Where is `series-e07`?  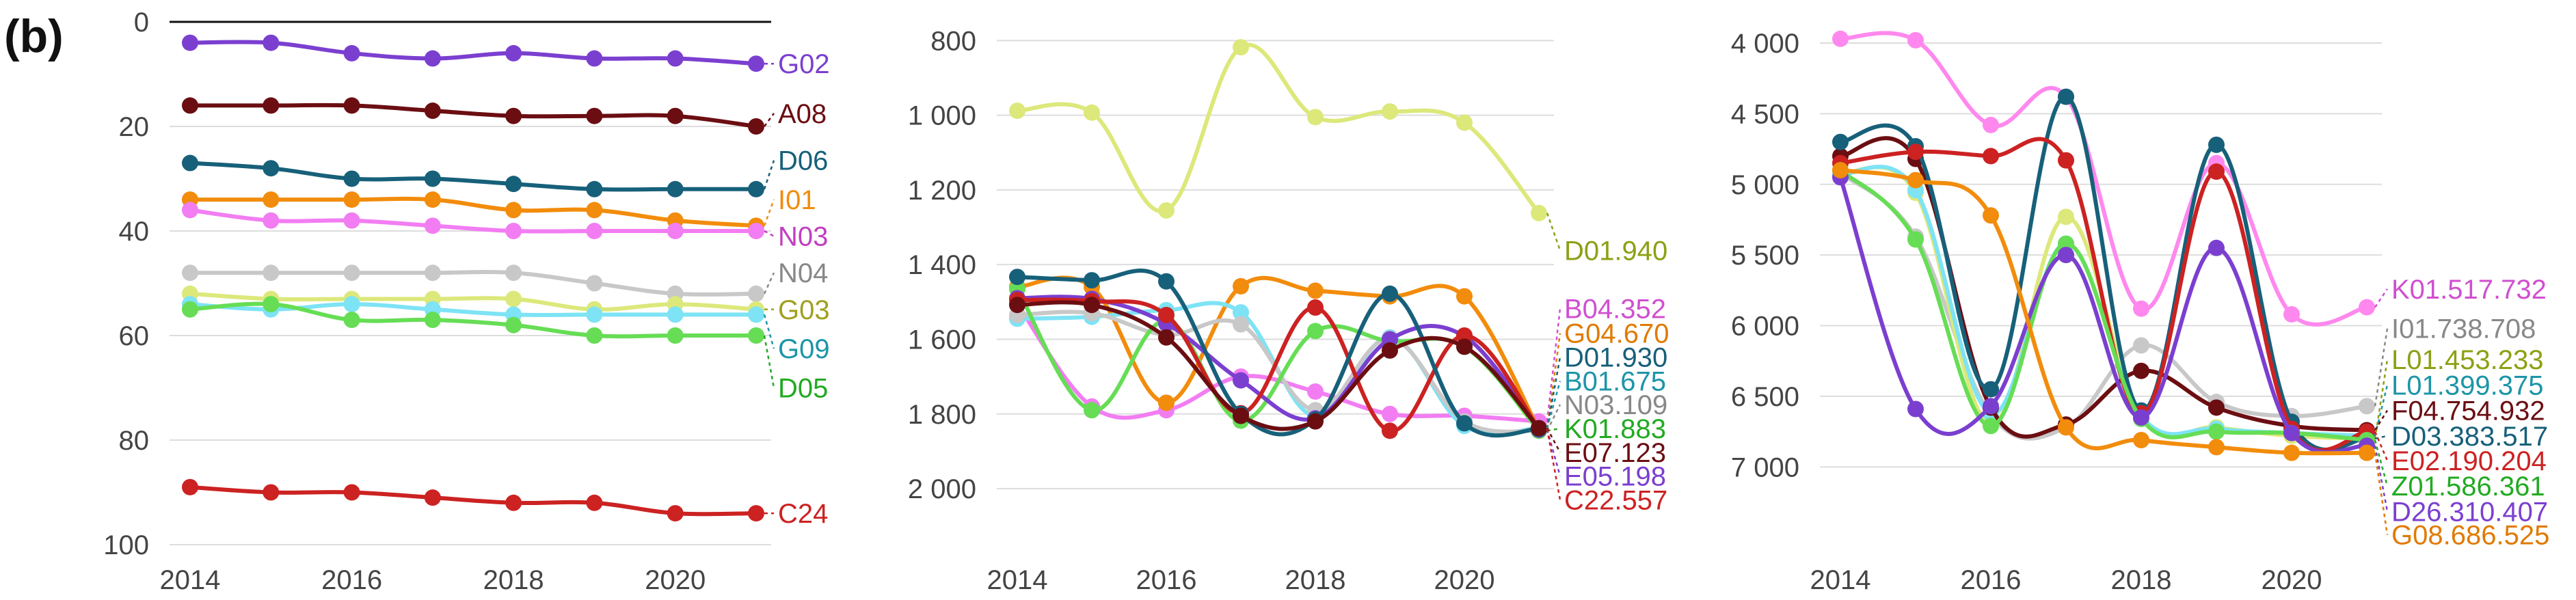
series-e07 is located at coordinates (1278, 367).